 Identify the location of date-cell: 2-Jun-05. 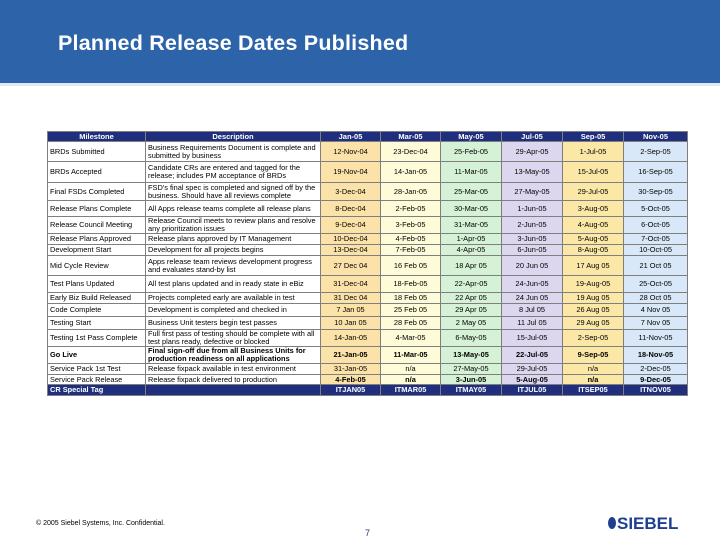
(532, 225).